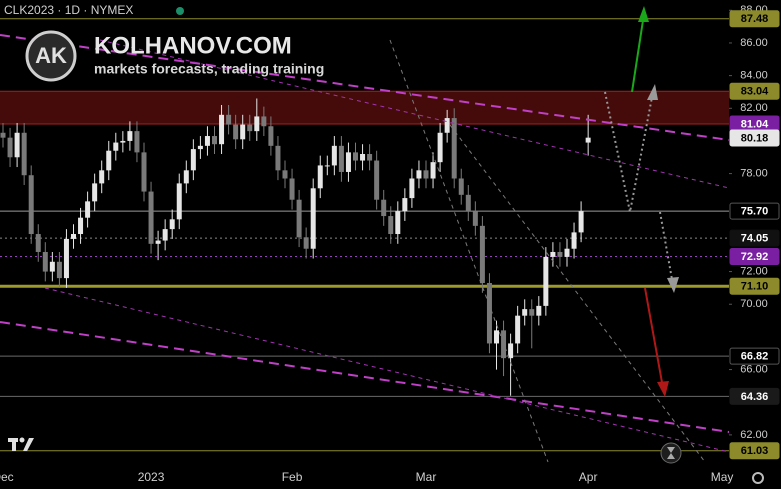 Image resolution: width=781 pixels, height=489 pixels. What do you see at coordinates (755, 257) in the screenshot?
I see `price-label: 72.92` at bounding box center [755, 257].